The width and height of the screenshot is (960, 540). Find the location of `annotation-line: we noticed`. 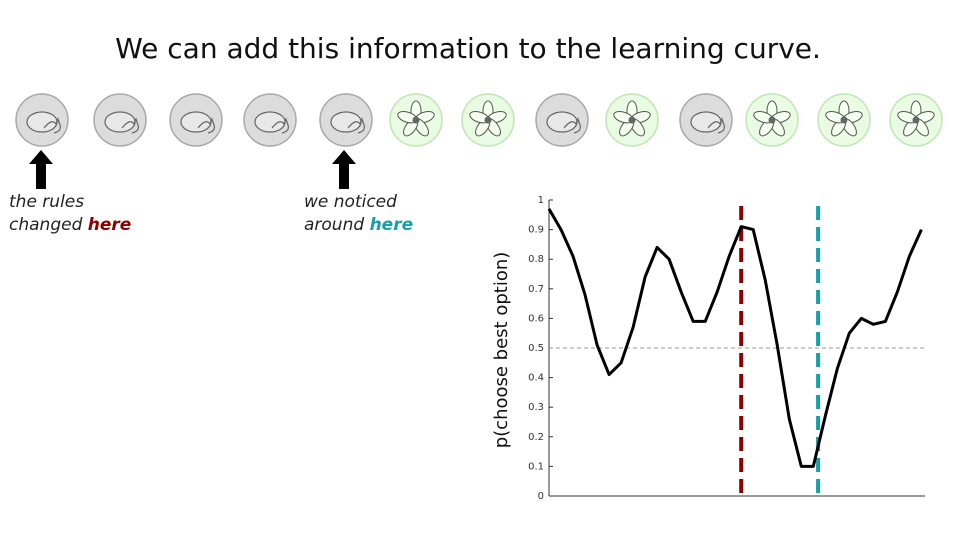

annotation-line: we noticed is located at coordinates (350, 202).